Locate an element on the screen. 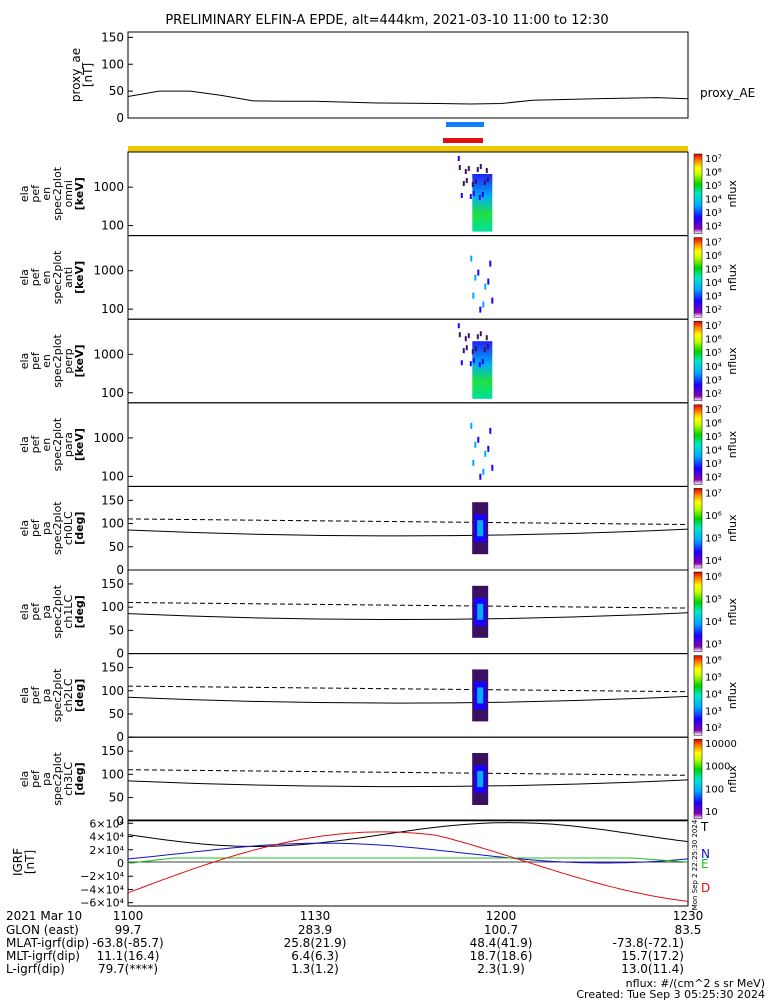 The width and height of the screenshot is (775, 1000). igrf-legend-D: D is located at coordinates (705, 888).